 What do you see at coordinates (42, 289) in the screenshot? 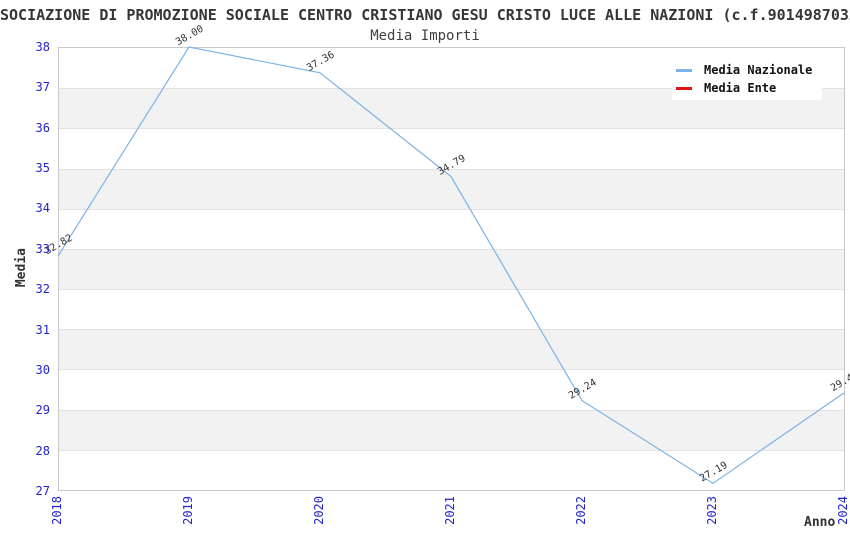
I see `y-tick-label: 32` at bounding box center [42, 289].